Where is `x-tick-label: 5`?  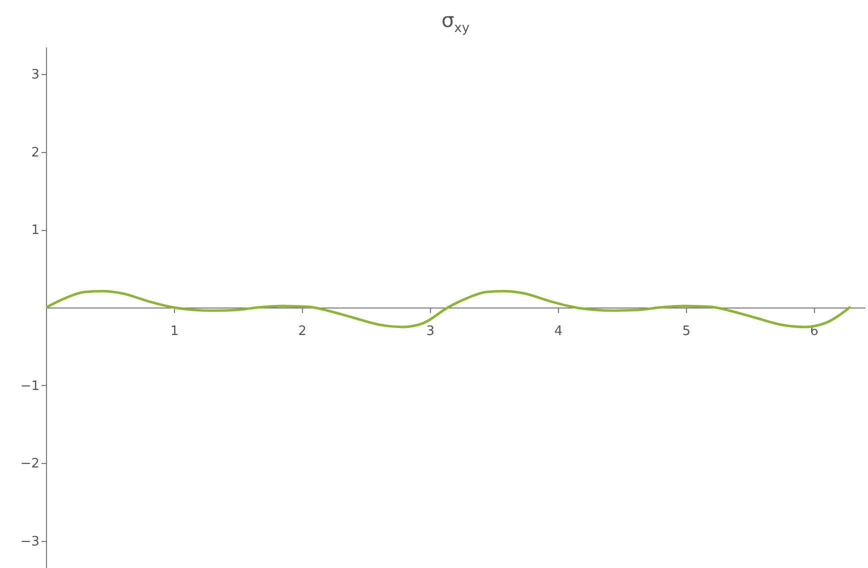 x-tick-label: 5 is located at coordinates (686, 331).